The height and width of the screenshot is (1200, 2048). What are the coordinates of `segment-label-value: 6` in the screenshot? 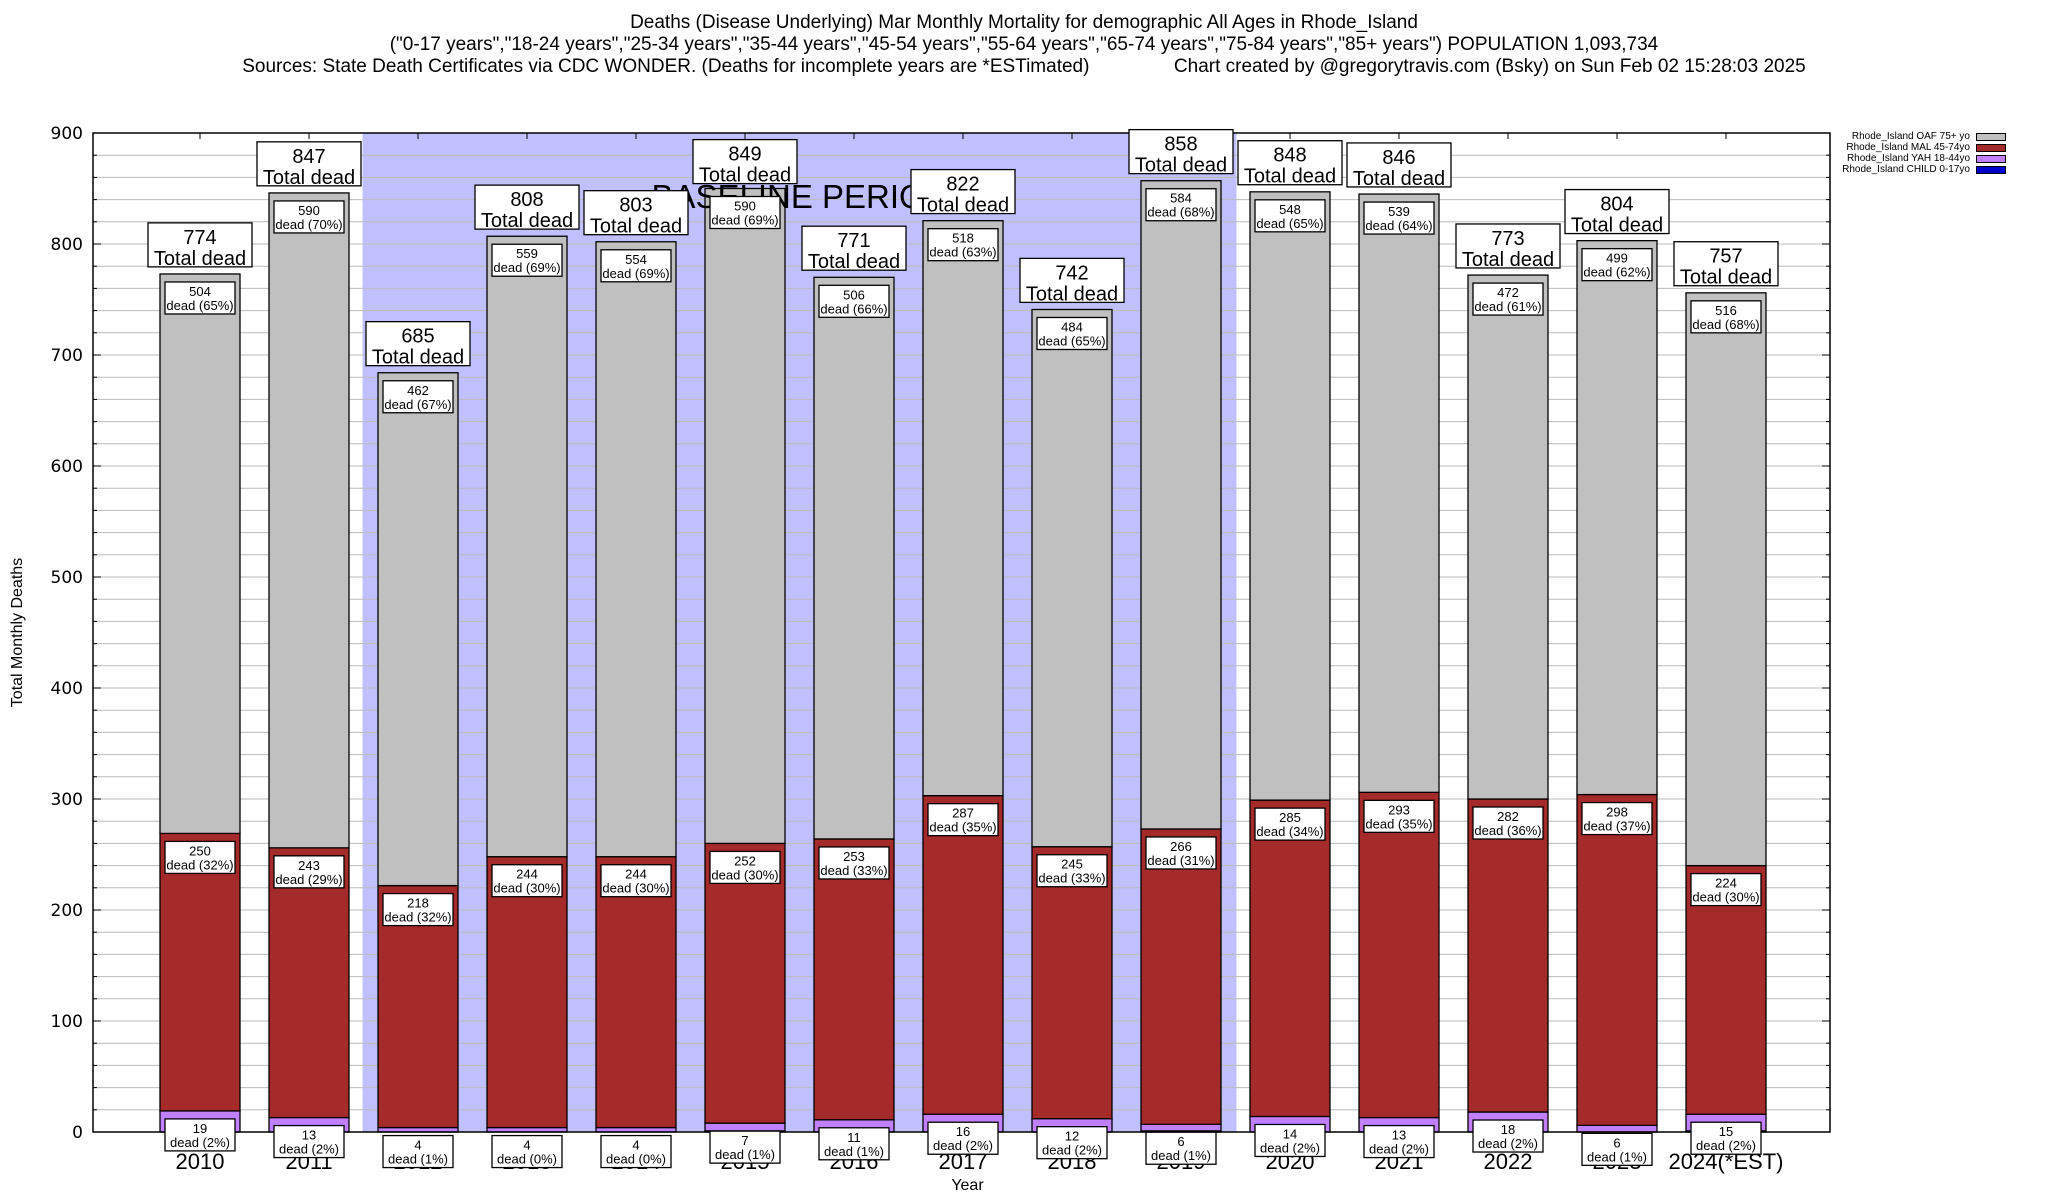 It's located at (1180, 1141).